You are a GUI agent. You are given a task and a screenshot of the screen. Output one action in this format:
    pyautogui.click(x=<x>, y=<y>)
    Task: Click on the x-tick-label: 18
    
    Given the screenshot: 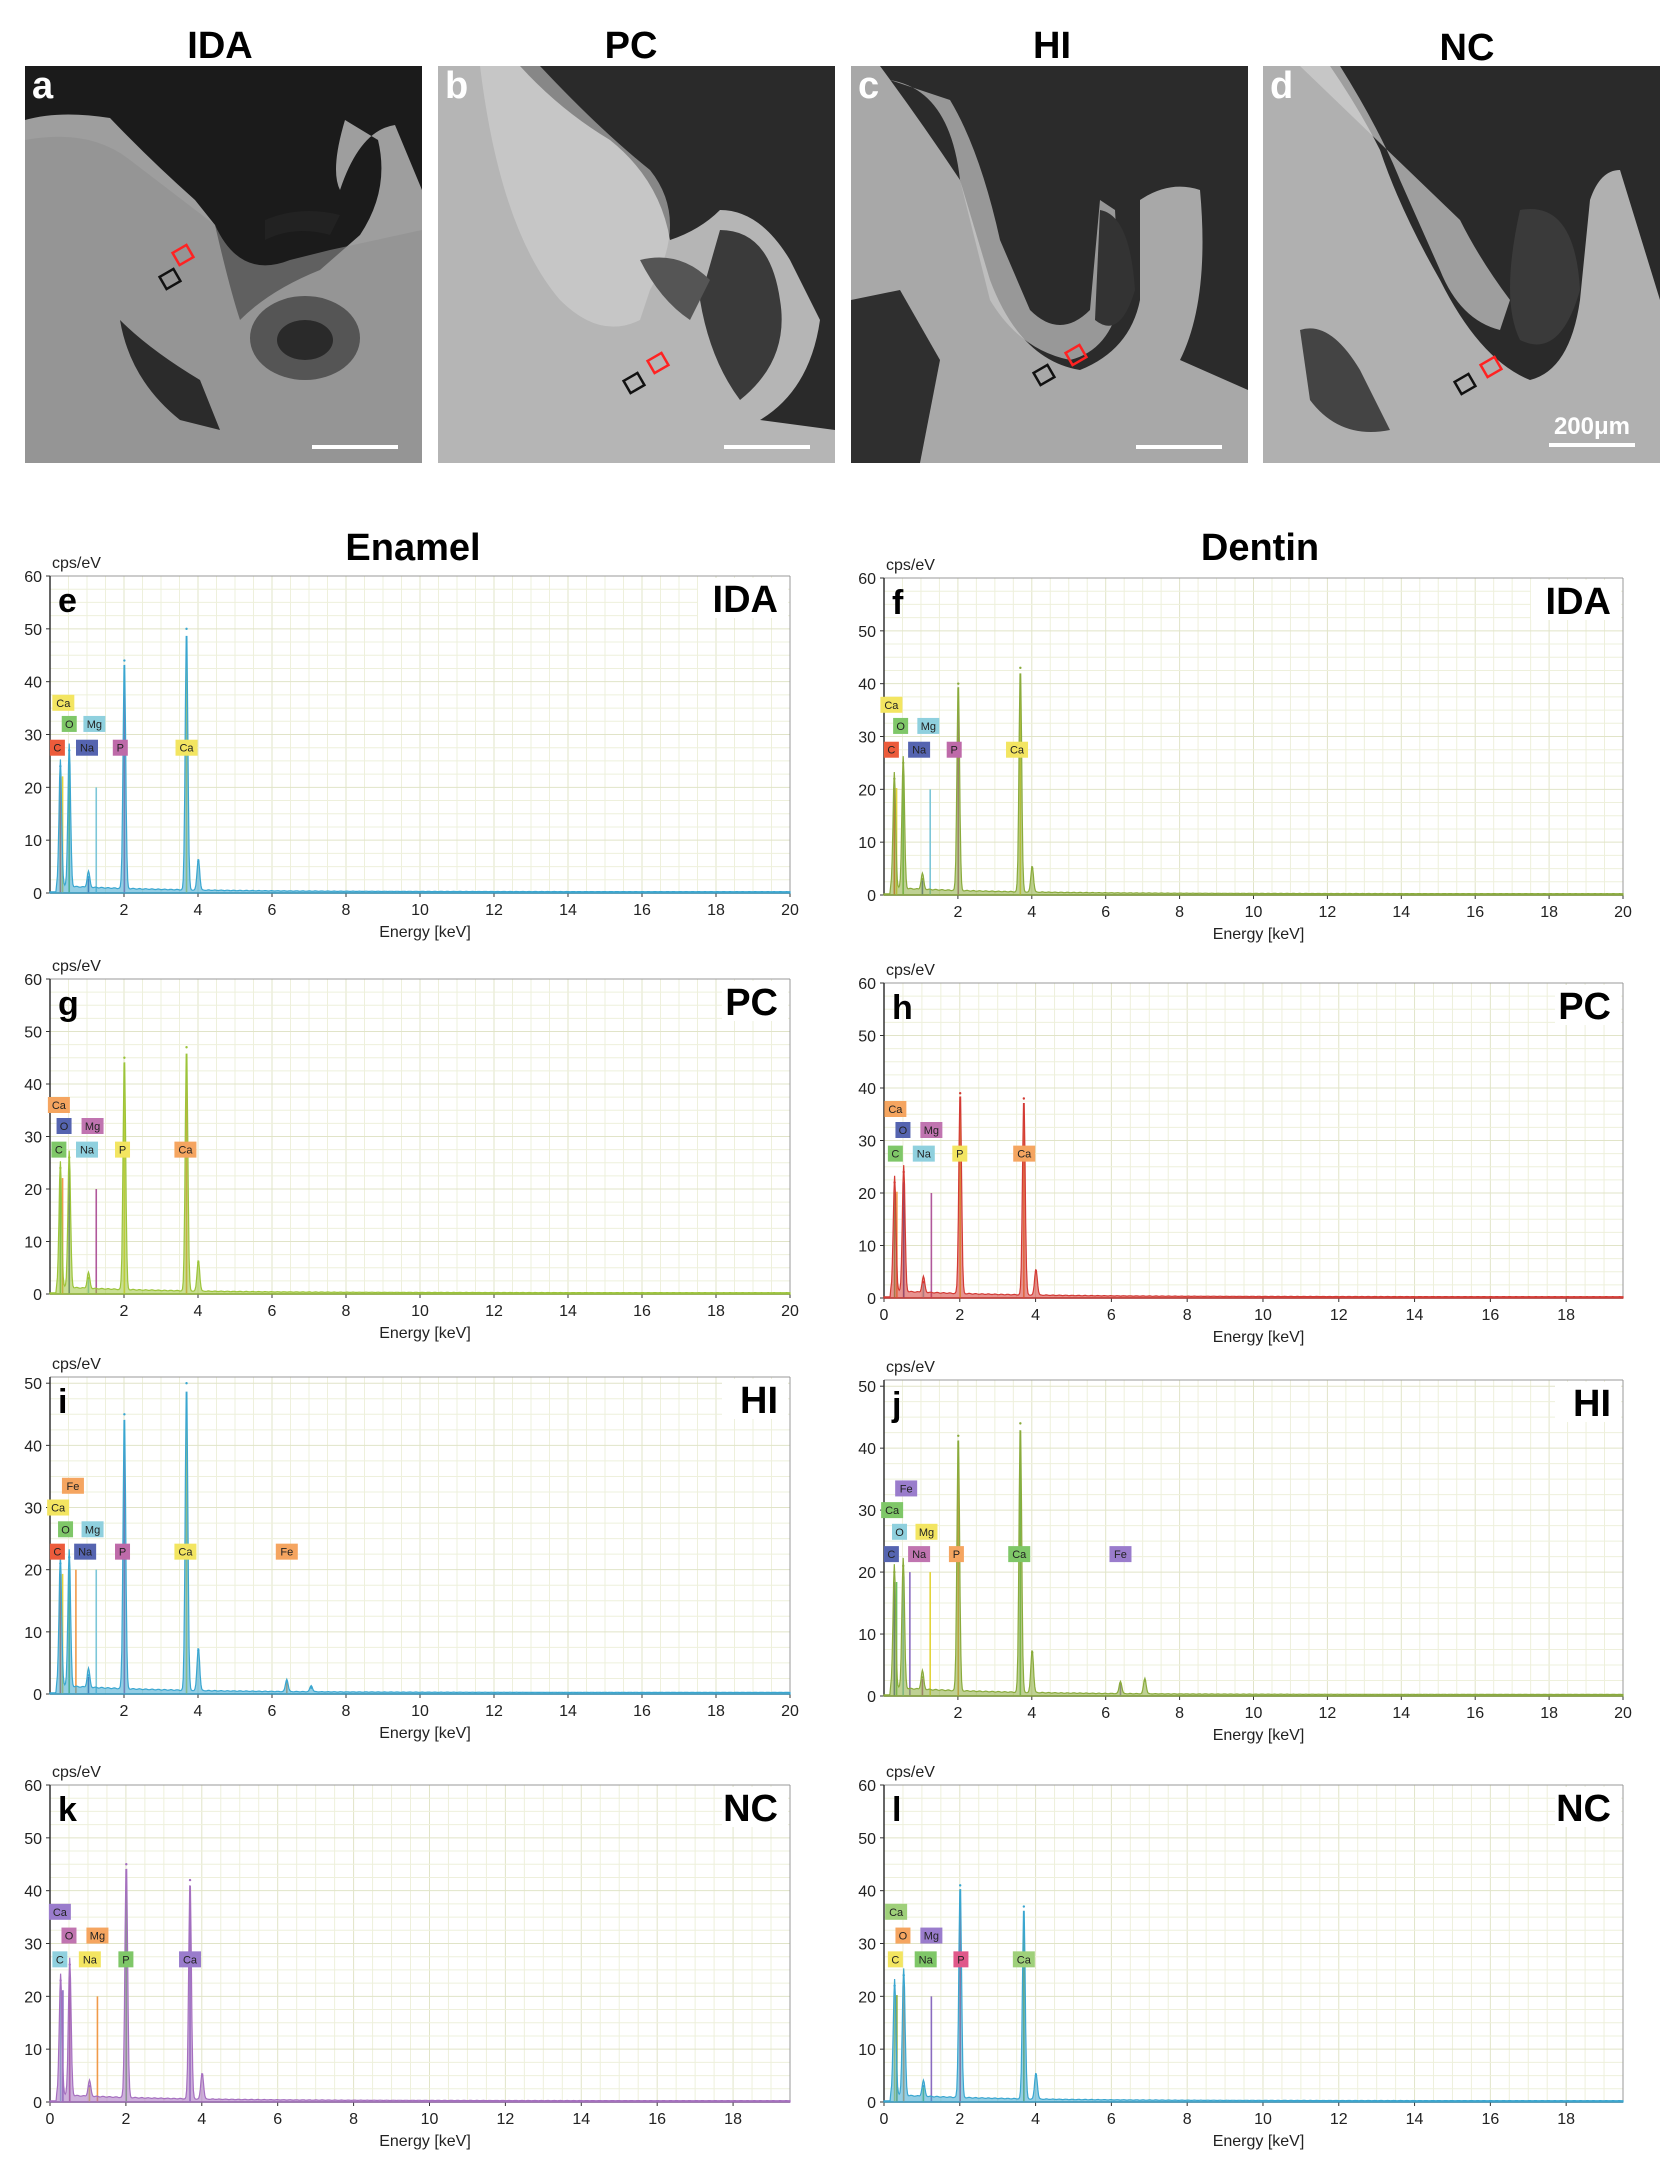 What is the action you would take?
    pyautogui.click(x=1566, y=2119)
    